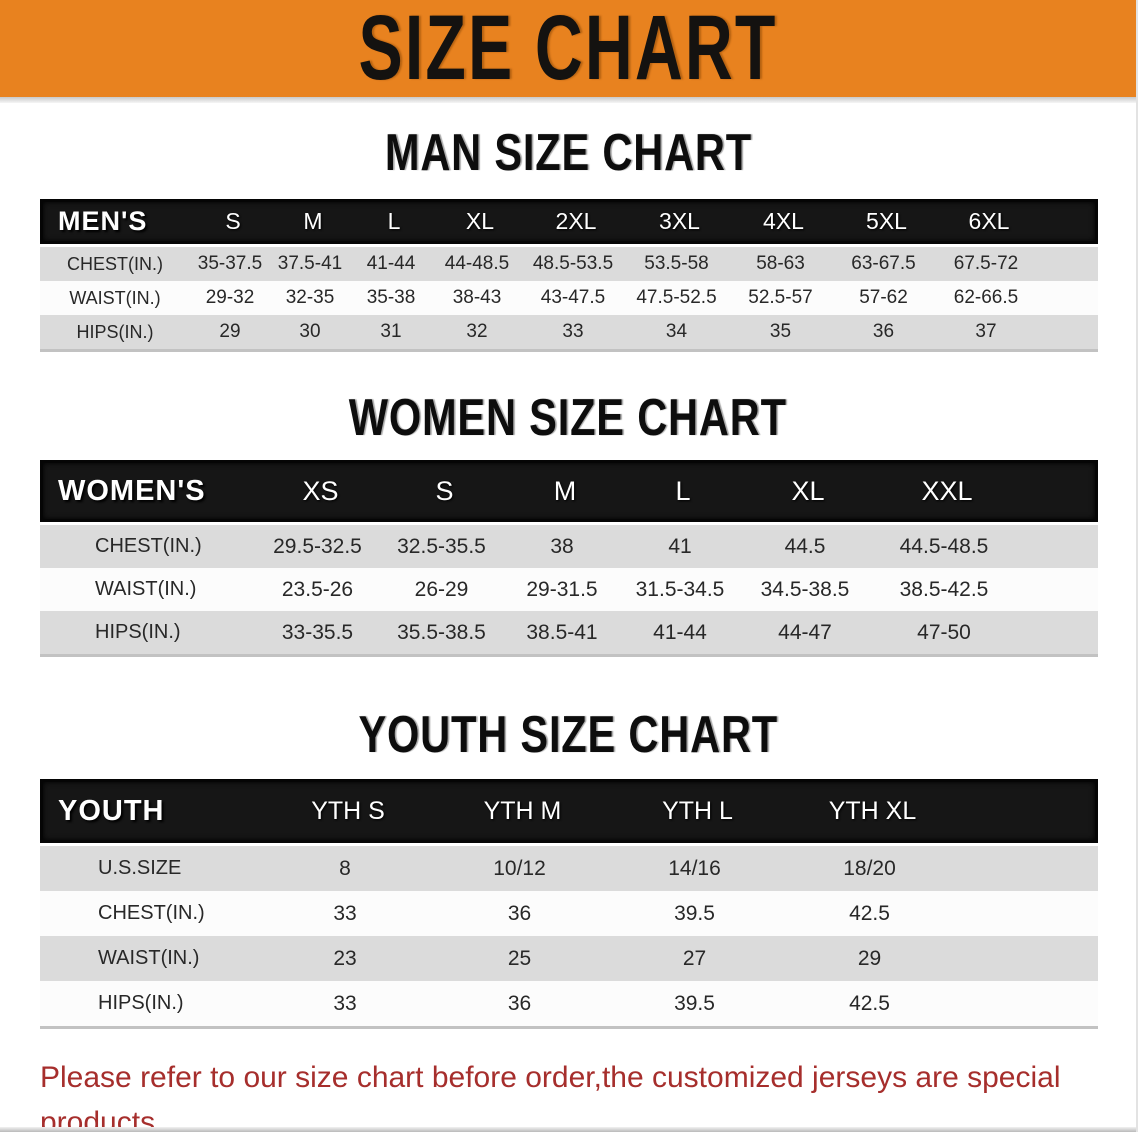 The image size is (1138, 1132). I want to click on value-cell: 43-47.5, so click(573, 297).